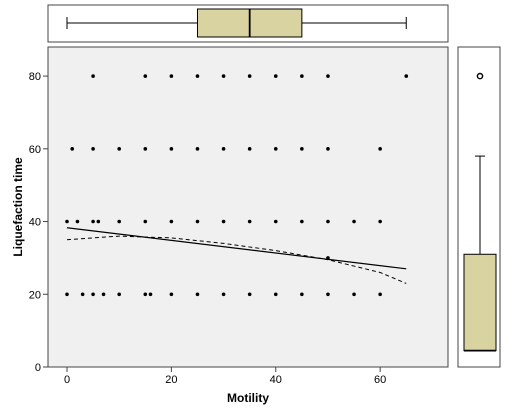 The image size is (514, 410). I want to click on x-tick-label: 0, so click(67, 380).